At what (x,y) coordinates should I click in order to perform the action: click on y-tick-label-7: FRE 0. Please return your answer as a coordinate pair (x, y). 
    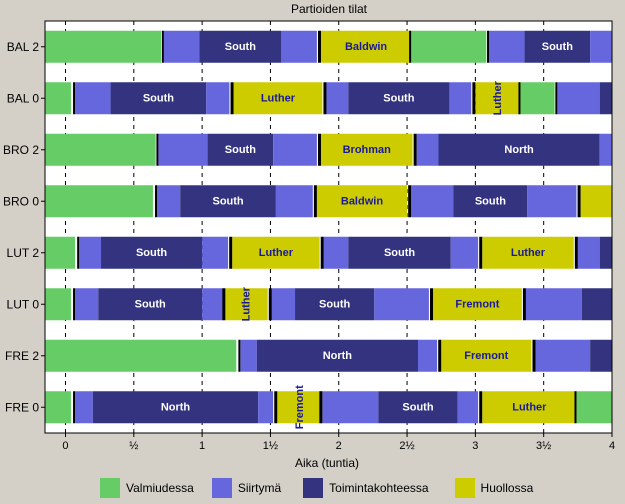
    Looking at the image, I should click on (22, 407).